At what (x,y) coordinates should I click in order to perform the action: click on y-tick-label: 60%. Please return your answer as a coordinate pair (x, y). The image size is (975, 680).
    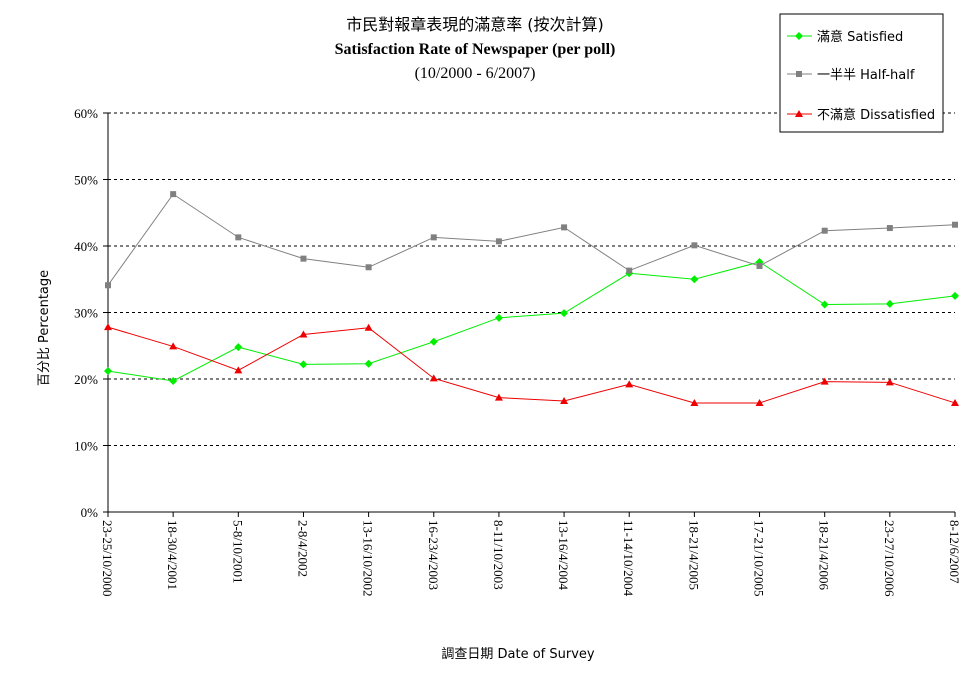
    Looking at the image, I should click on (86, 113).